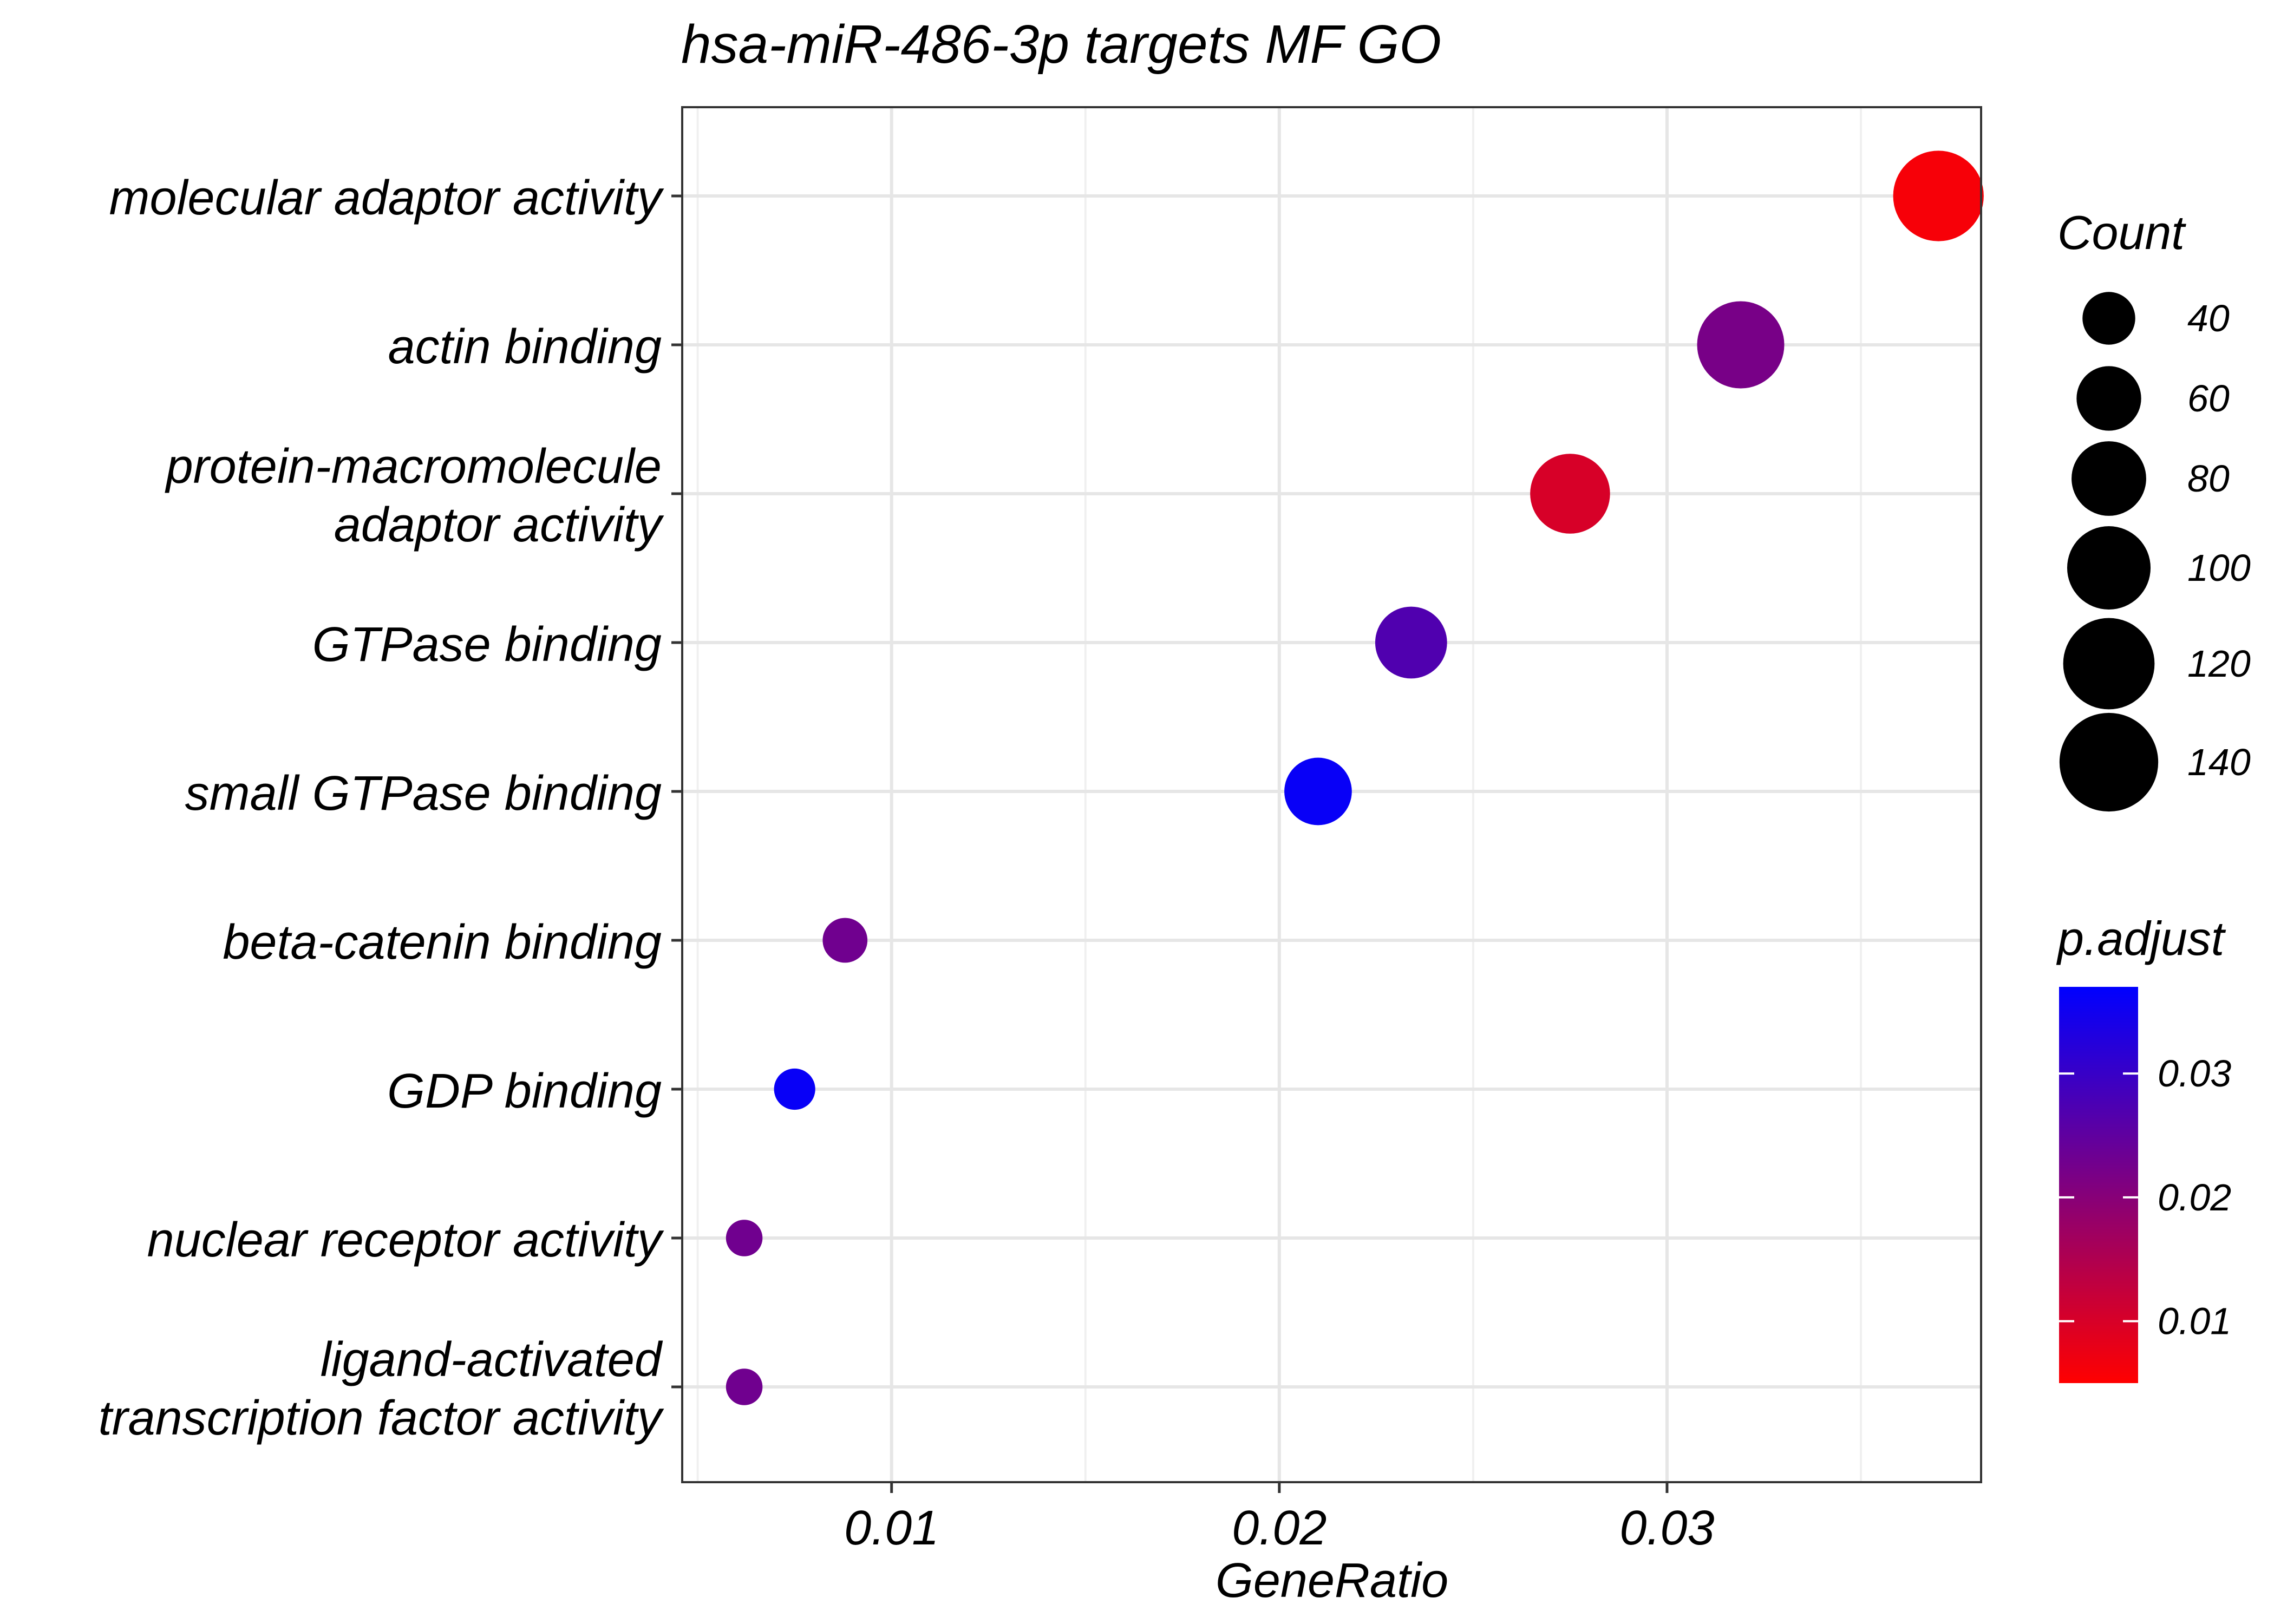  Describe the element at coordinates (2155, 552) in the screenshot. I see `count-legend-keys: 40 60 80 100 120 140` at that location.